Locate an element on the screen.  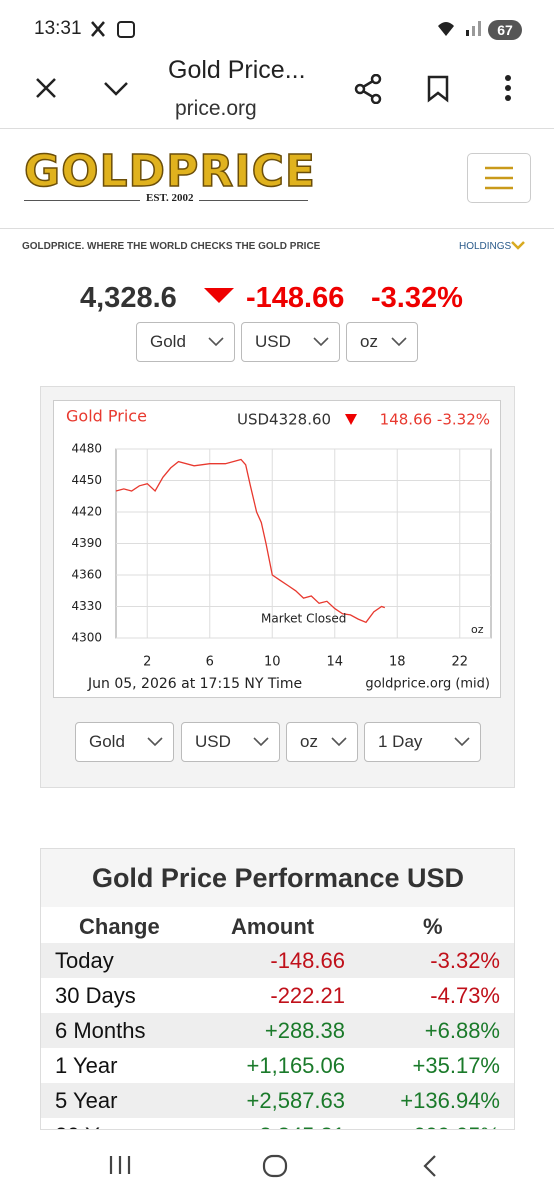
column-header: % is located at coordinates (433, 926).